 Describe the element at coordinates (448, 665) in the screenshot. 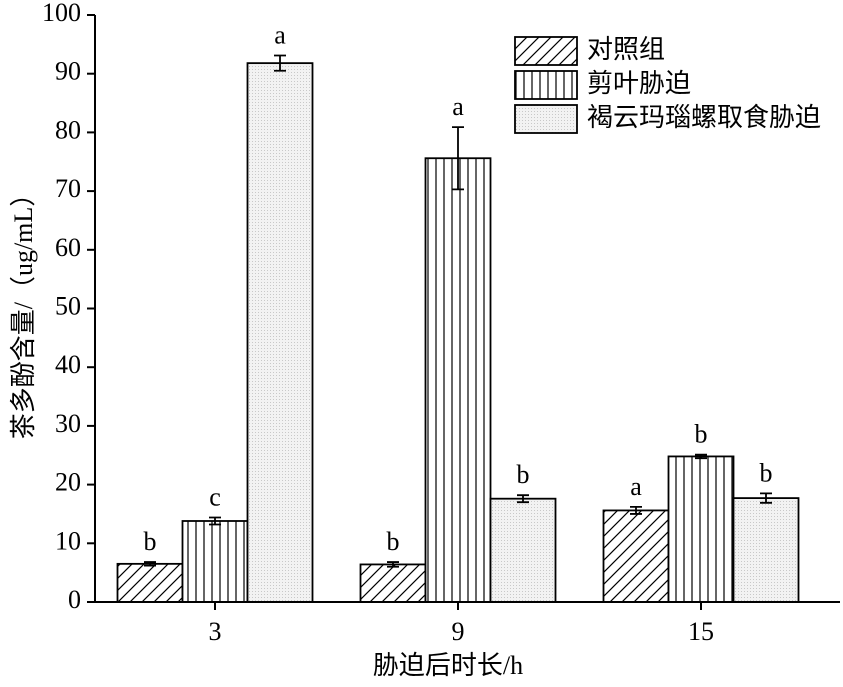

I see `x-axis-label: 胁迫后时长/h` at that location.